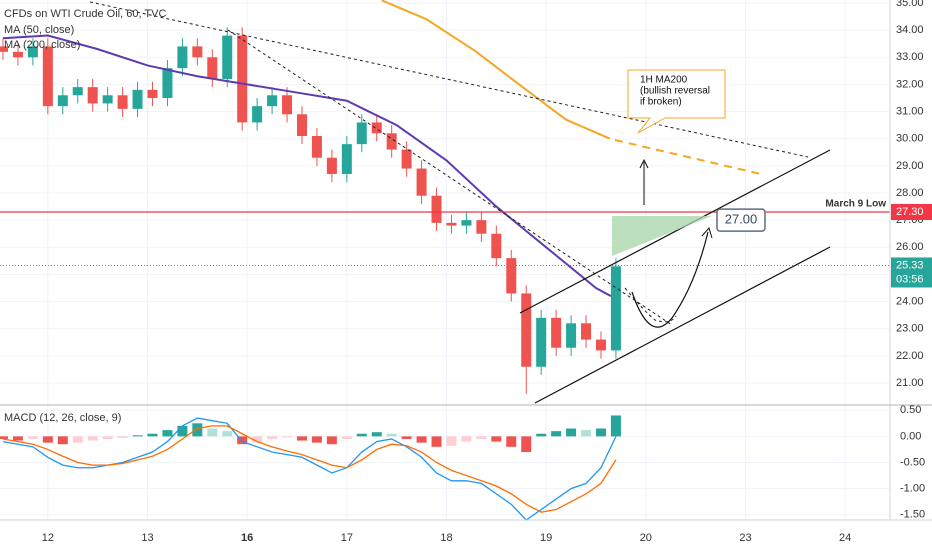 The height and width of the screenshot is (550, 932). I want to click on y-tick-label: 24.00, so click(910, 301).